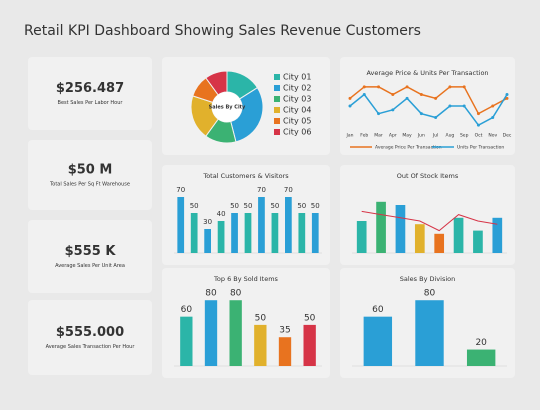 Image resolution: width=540 pixels, height=410 pixels. I want to click on x-tick-label: Feb, so click(364, 136).